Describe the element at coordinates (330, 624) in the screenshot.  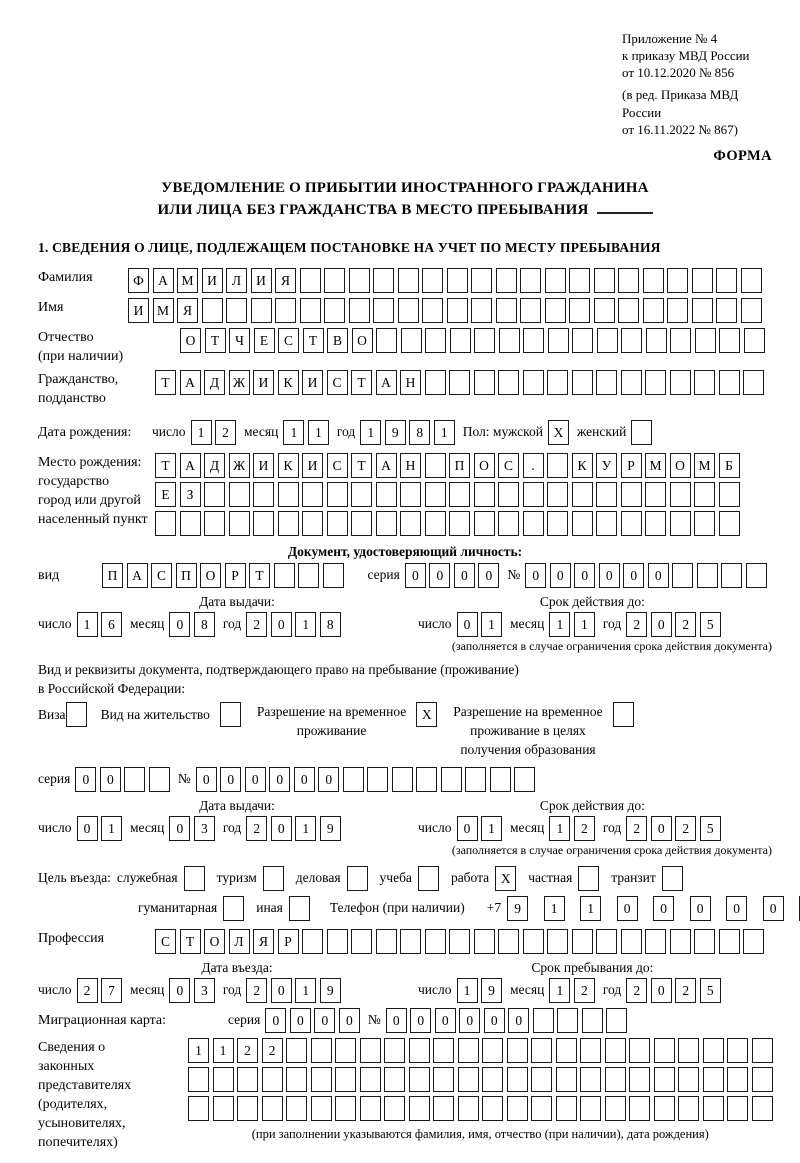
I see `char-cell: 8` at that location.